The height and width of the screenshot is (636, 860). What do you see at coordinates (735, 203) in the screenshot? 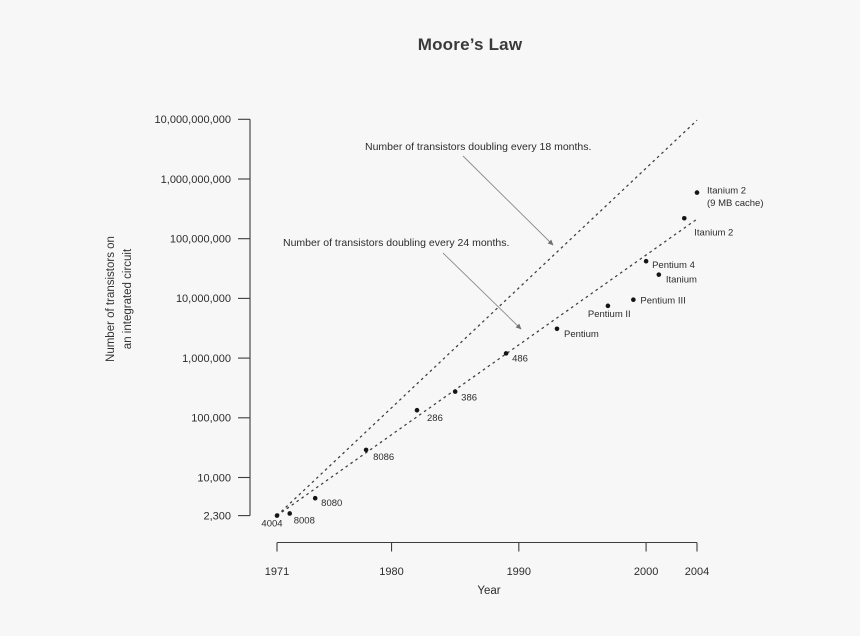
I see `data-point-label-itanium-2-9-mb-cache-line2: (9 MB cache)` at bounding box center [735, 203].